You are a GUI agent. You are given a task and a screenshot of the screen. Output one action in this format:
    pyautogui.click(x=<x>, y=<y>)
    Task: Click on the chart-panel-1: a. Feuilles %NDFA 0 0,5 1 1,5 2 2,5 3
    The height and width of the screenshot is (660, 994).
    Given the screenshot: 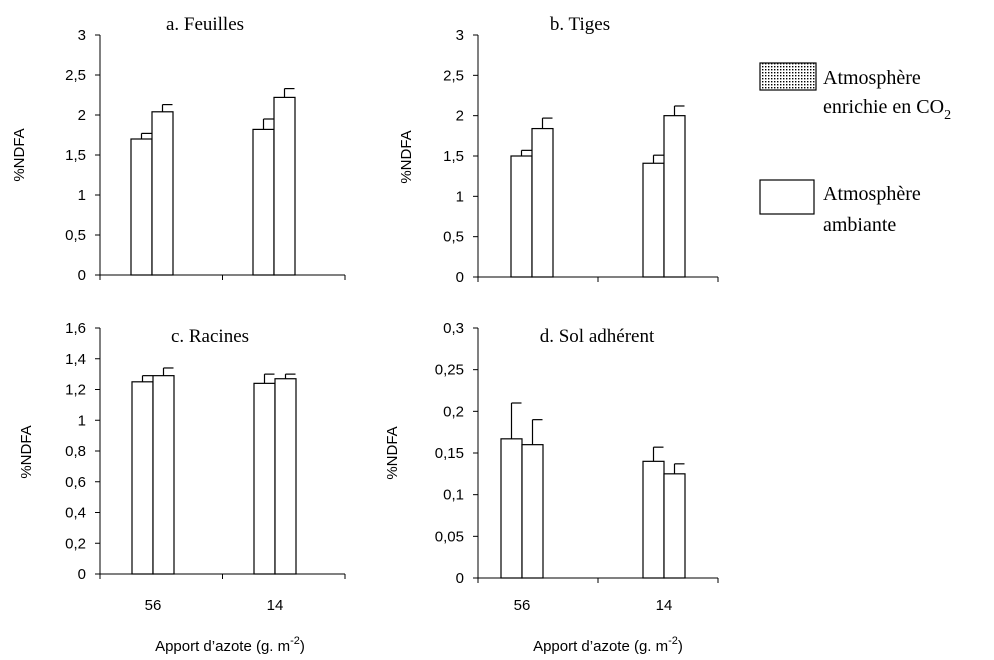 What is the action you would take?
    pyautogui.click(x=178, y=149)
    